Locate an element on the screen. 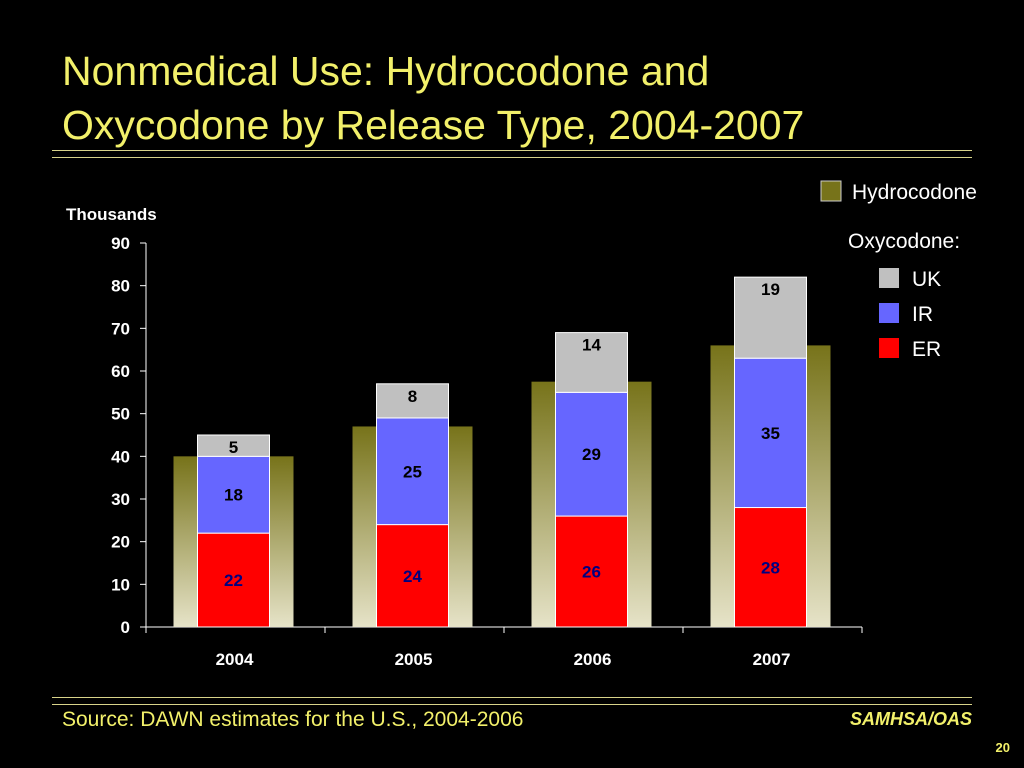 Image resolution: width=1024 pixels, height=768 pixels. data-label-er: 24 is located at coordinates (412, 576).